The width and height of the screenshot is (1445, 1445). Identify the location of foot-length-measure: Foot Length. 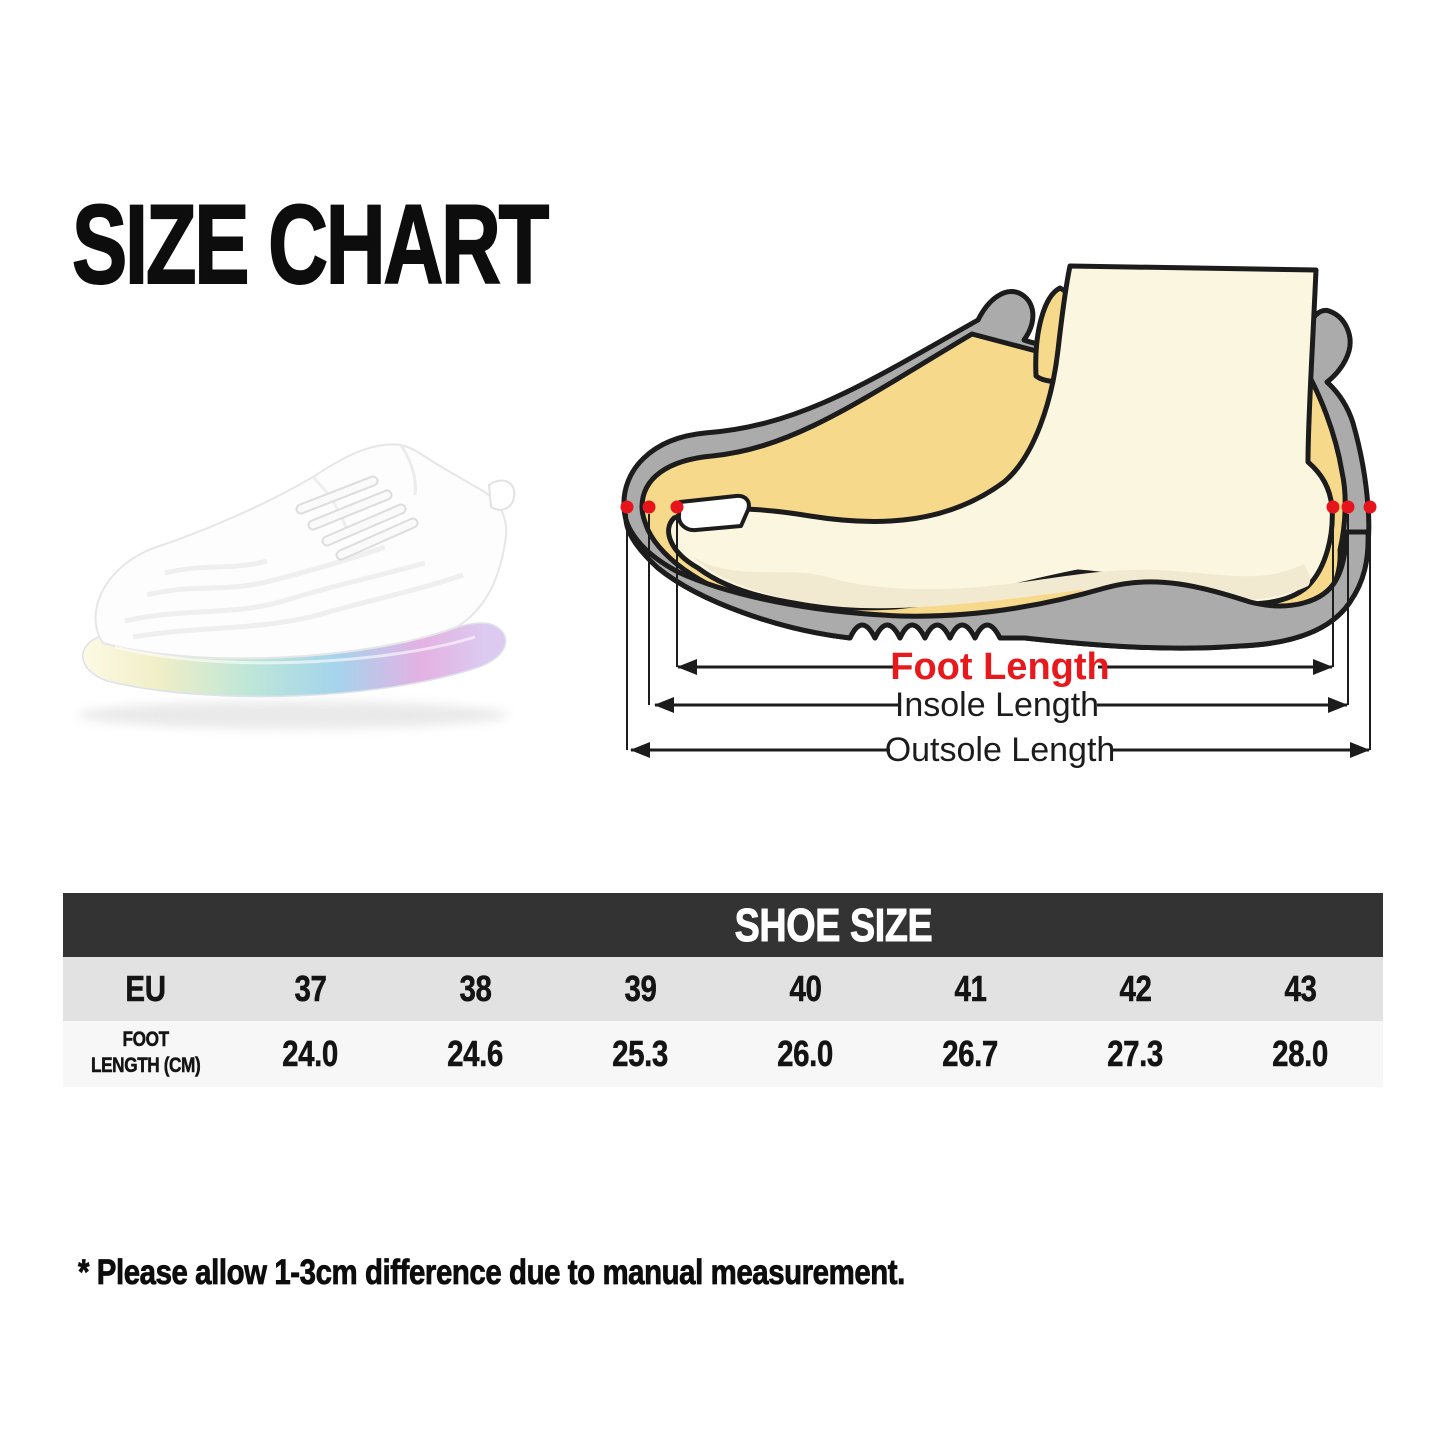
(1005, 667).